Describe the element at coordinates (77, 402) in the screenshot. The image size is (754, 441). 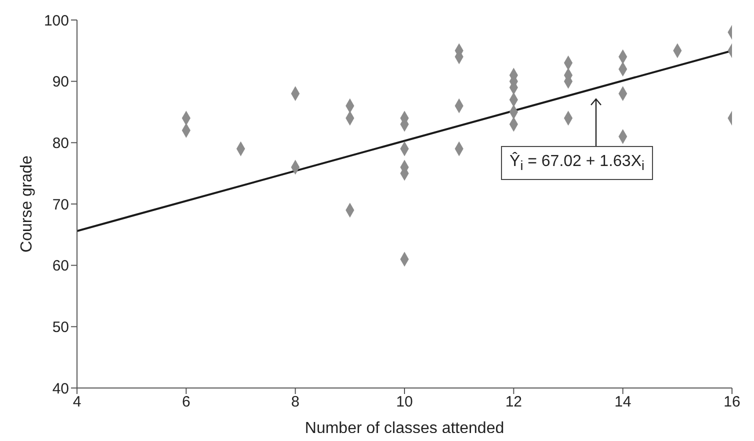
I see `x-tick-label: 4` at that location.